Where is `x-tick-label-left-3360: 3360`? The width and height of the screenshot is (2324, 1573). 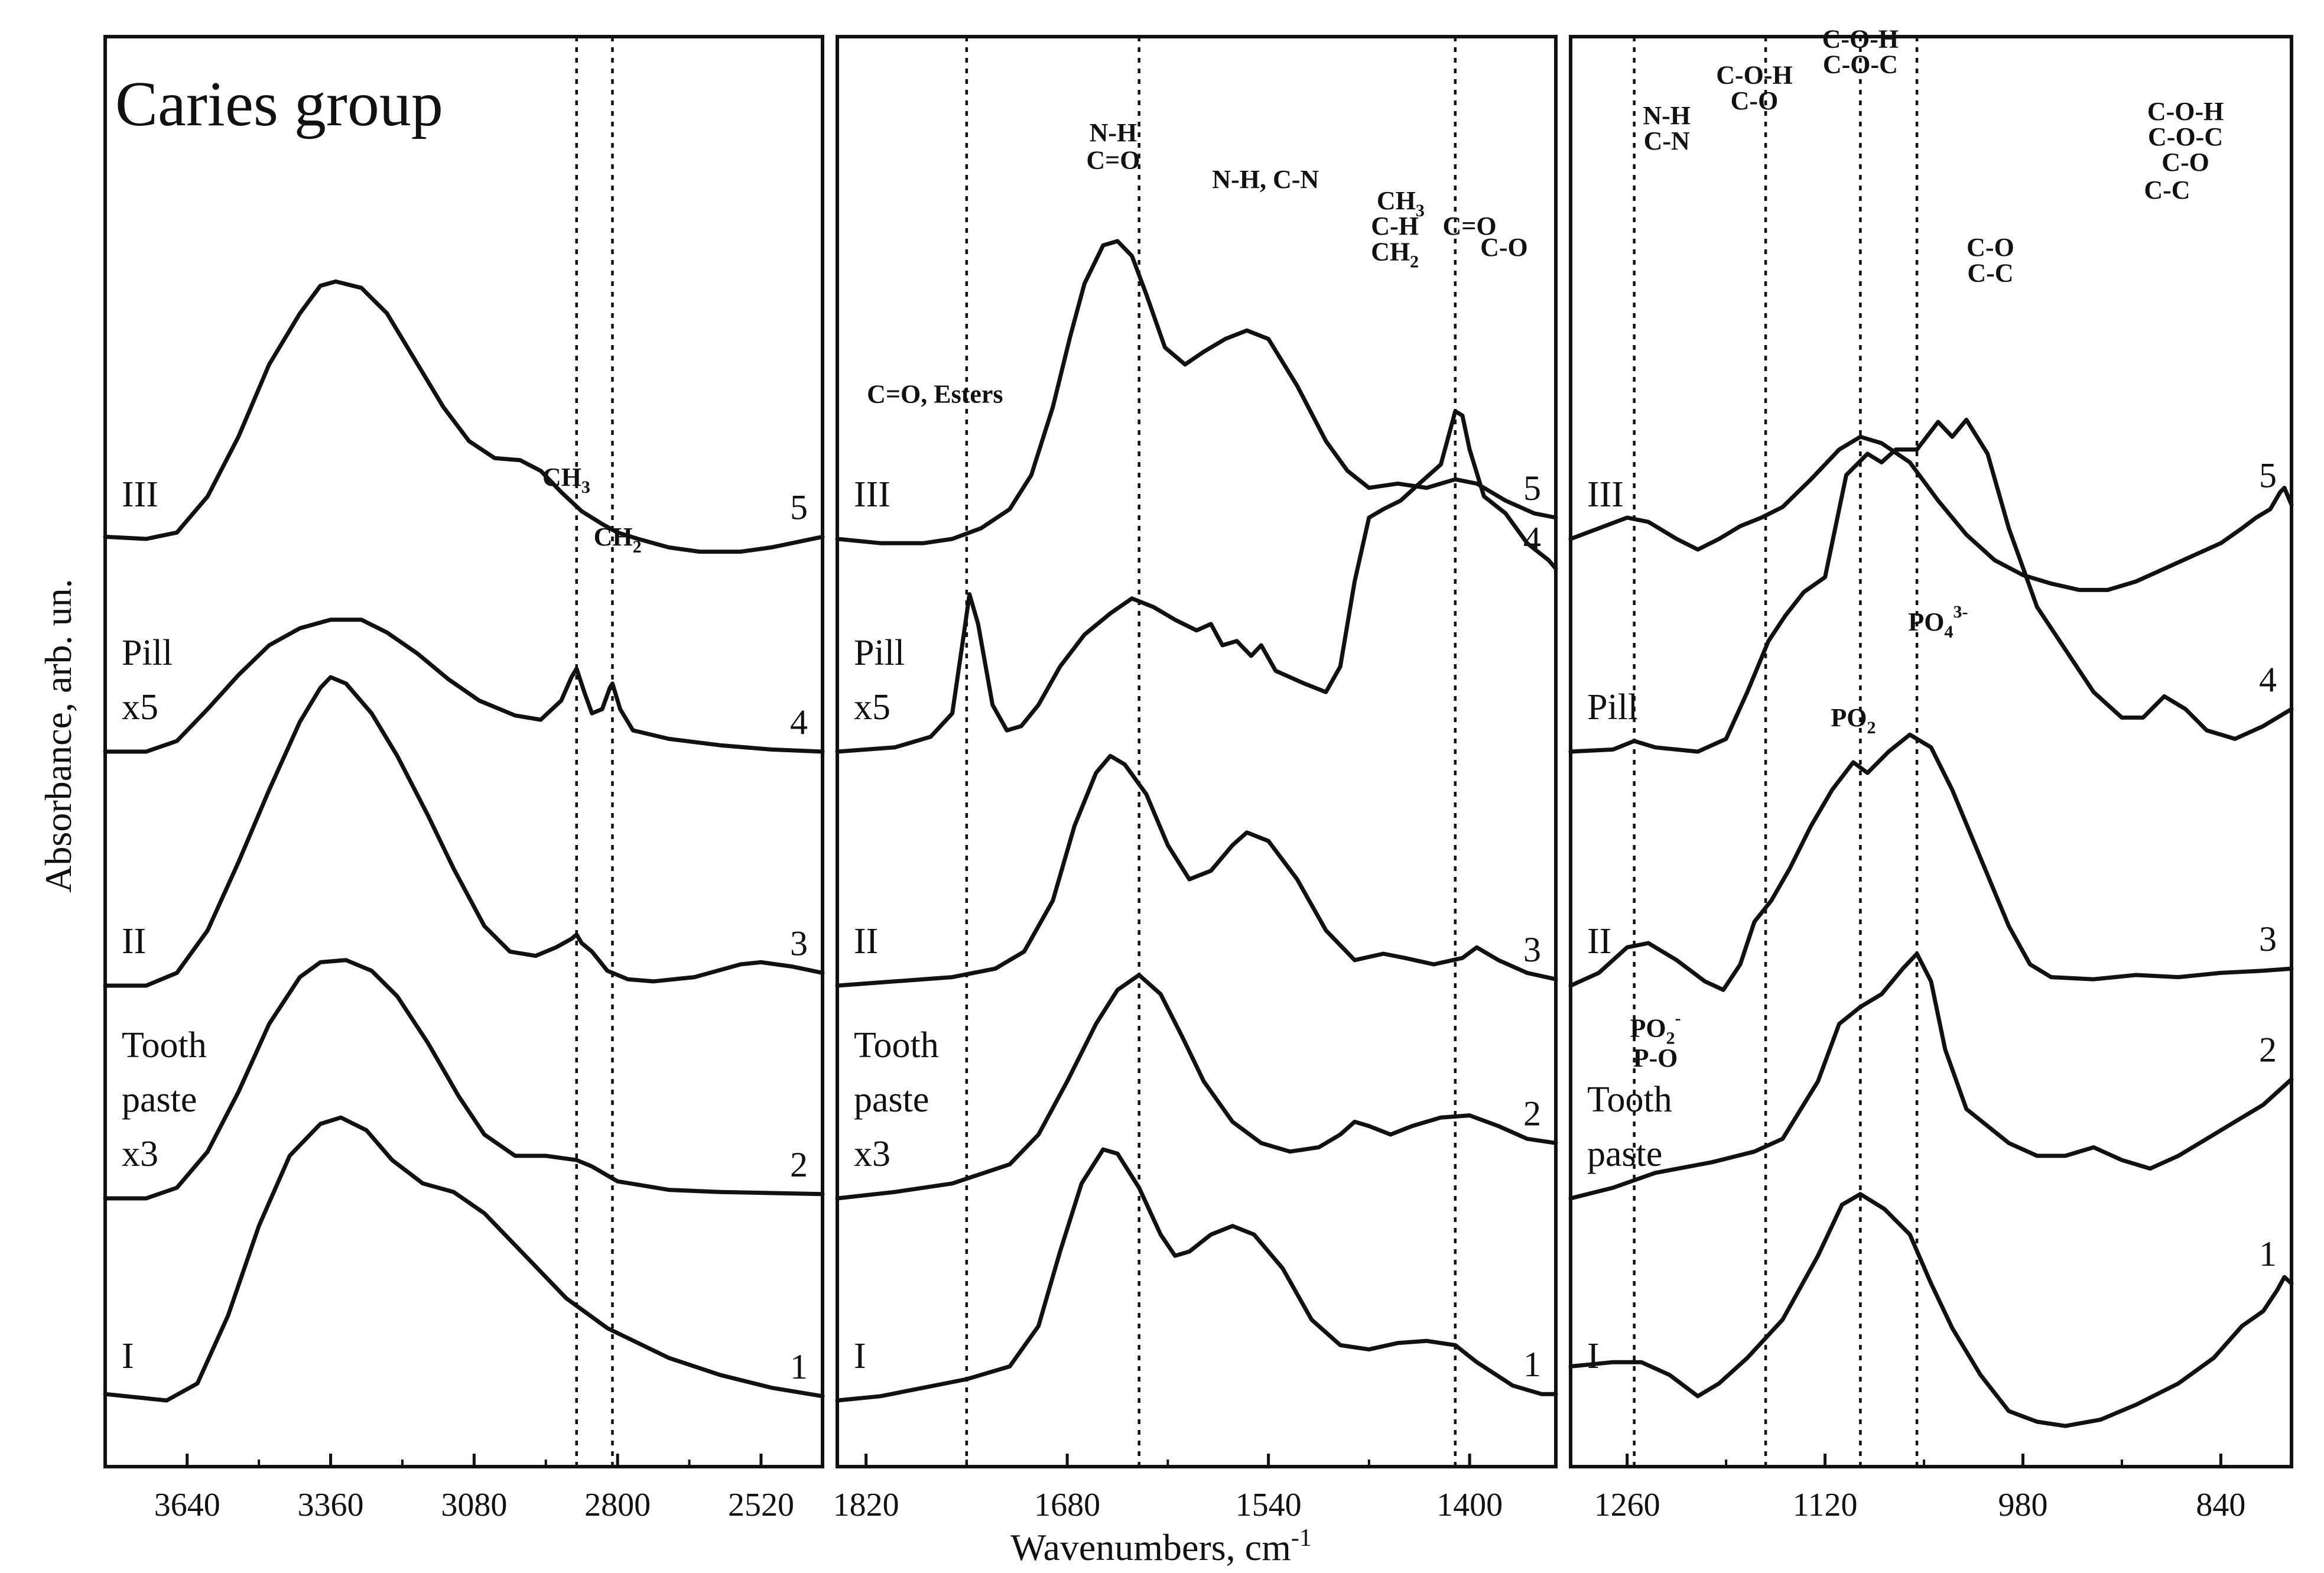 x-tick-label-left-3360: 3360 is located at coordinates (331, 1505).